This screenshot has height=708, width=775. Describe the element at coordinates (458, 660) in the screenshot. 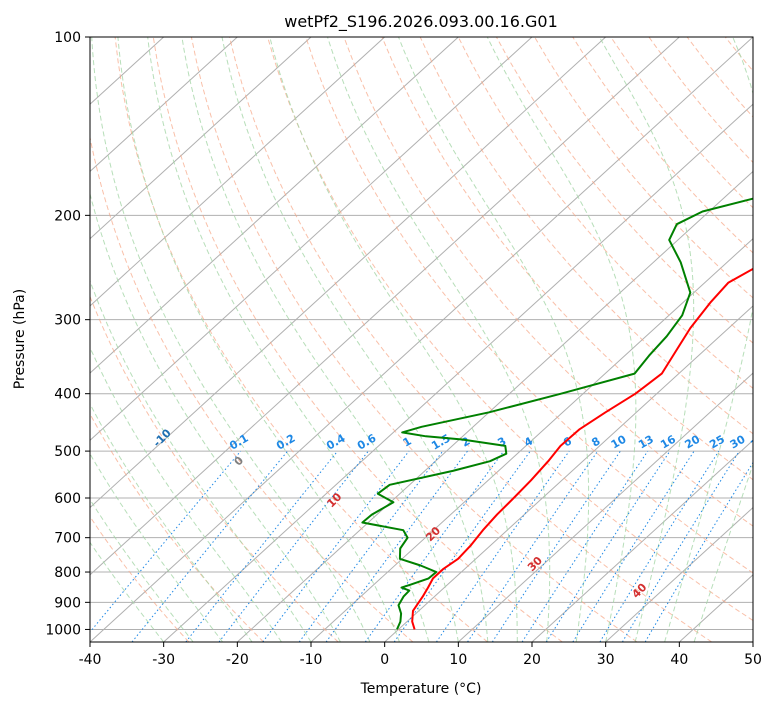

I see `x-tick-label: 10` at that location.